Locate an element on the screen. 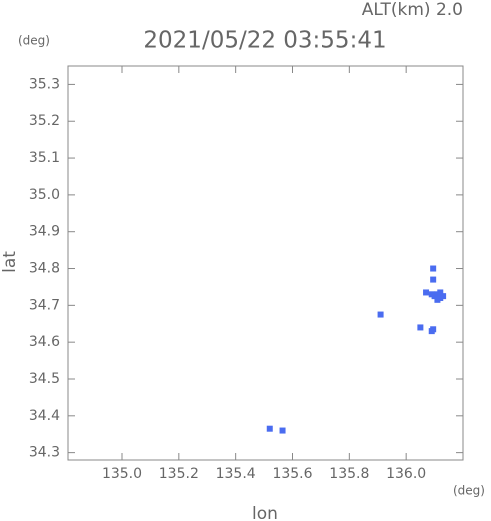 The width and height of the screenshot is (491, 521). y-tick-label: 34.9 is located at coordinates (44, 232).